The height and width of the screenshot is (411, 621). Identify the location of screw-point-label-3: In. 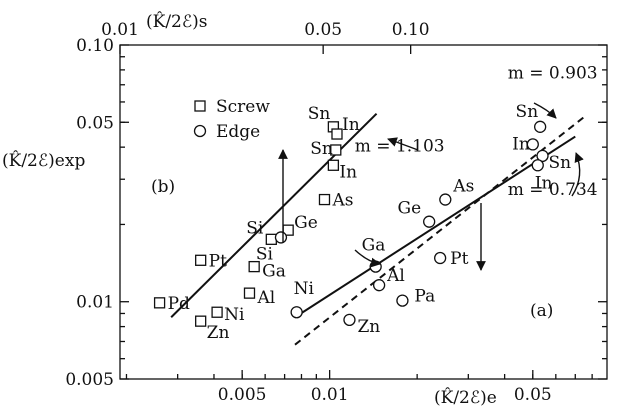
(348, 172).